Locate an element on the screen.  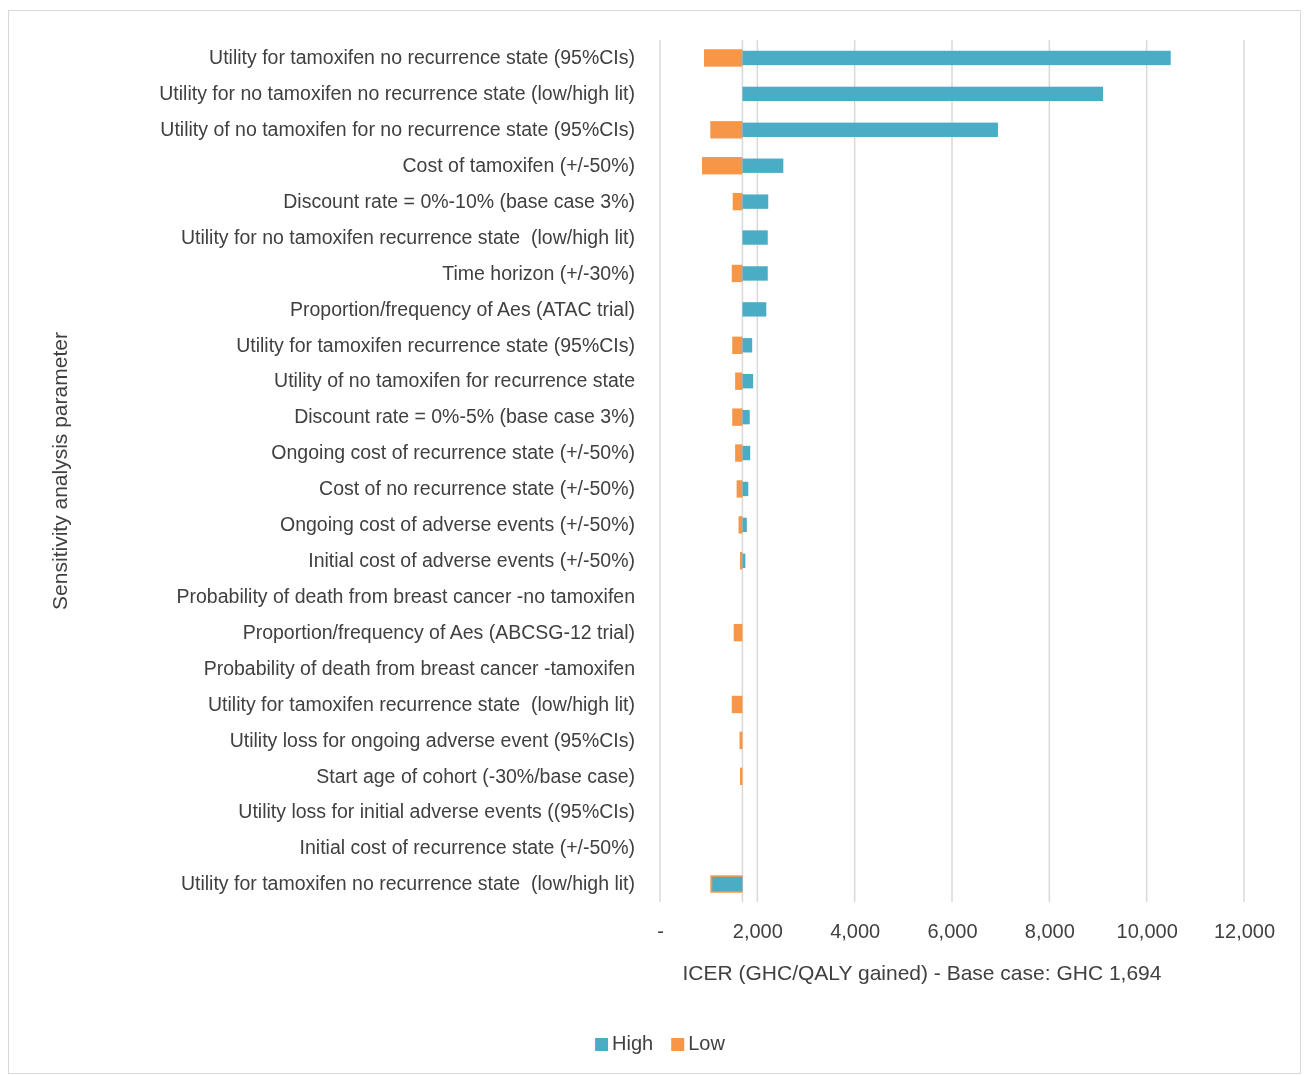
y-tick-label: Utility loss for ongoing adverse event (95%CIs) is located at coordinates (432, 739).